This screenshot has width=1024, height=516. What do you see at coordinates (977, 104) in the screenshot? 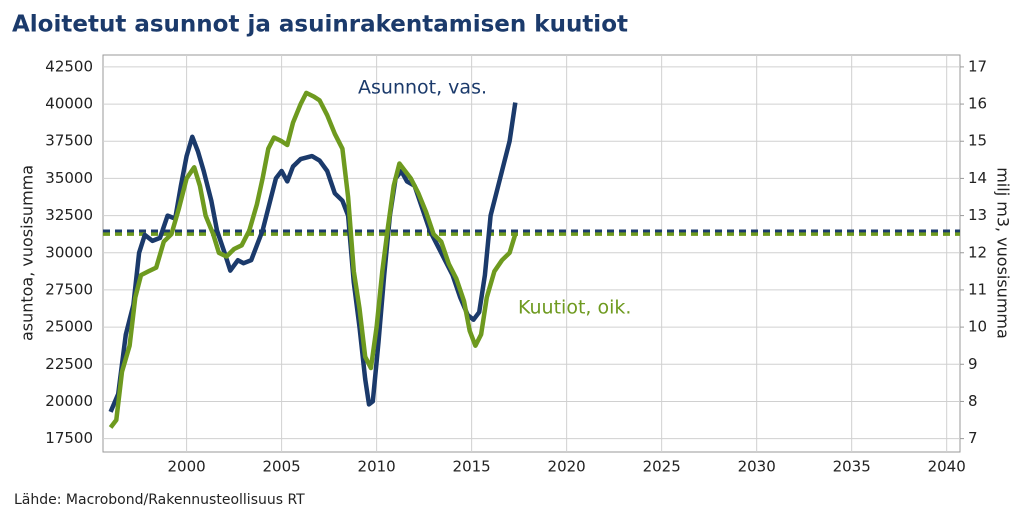
I see `y2-tick-label: 16` at bounding box center [977, 104].